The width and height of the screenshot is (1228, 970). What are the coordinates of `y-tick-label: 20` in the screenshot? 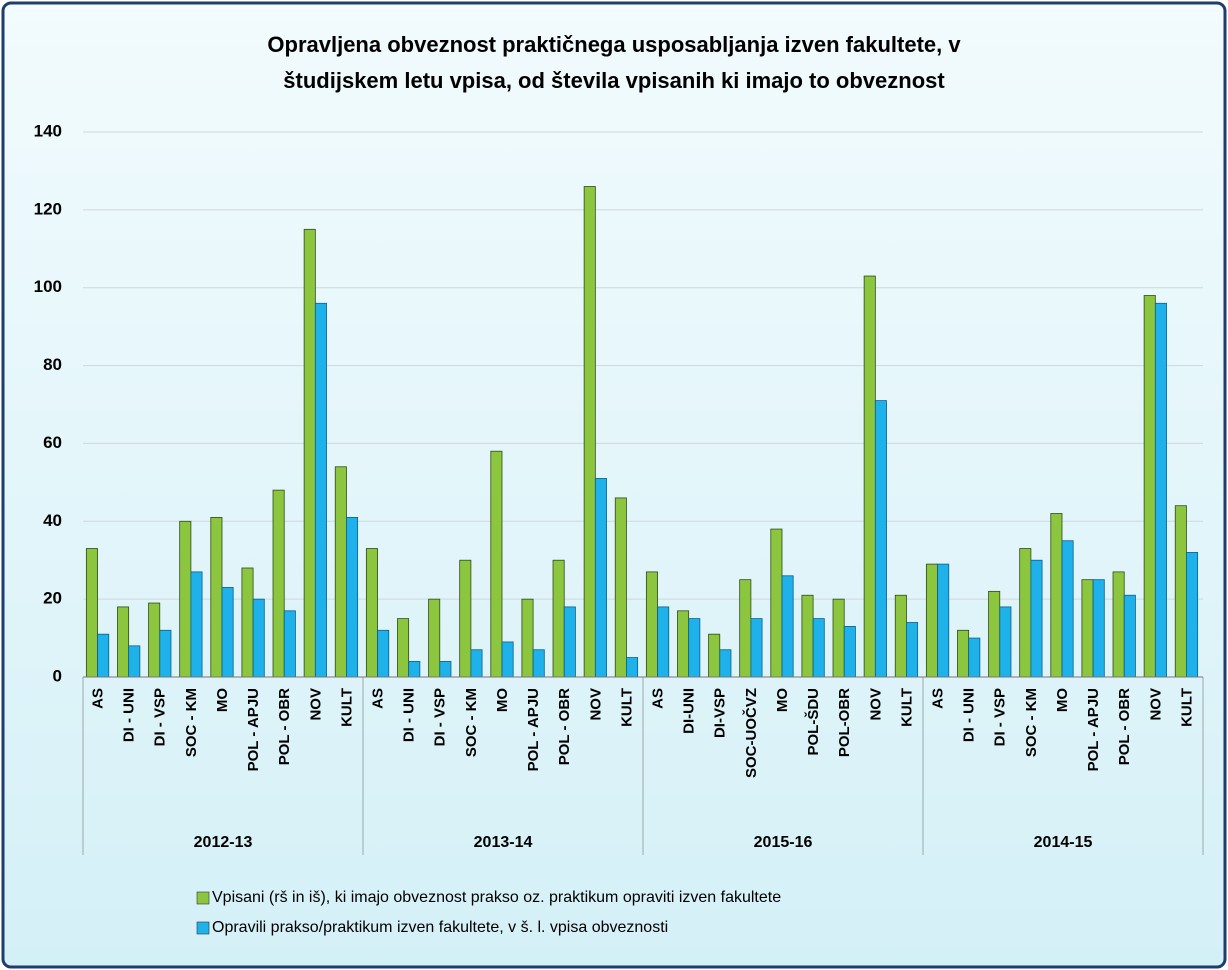 It's located at (52, 598).